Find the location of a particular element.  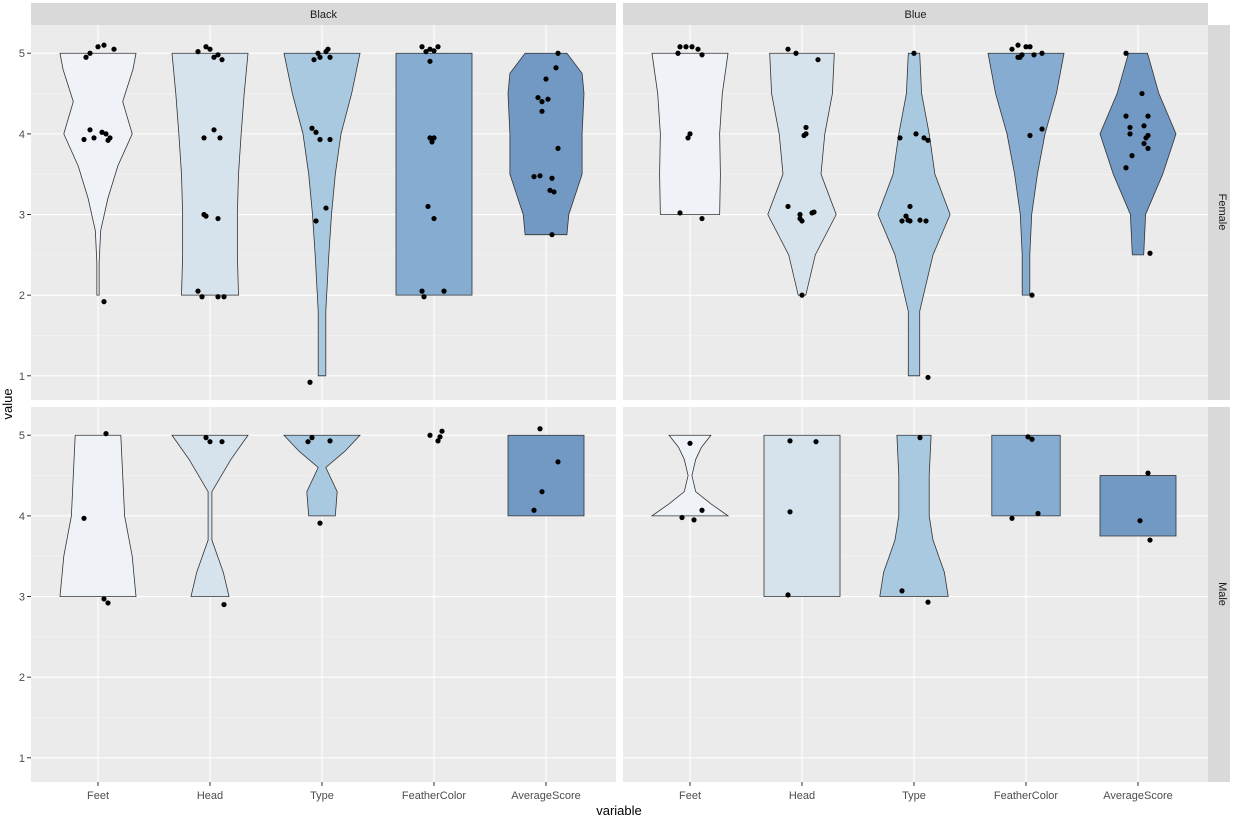

strip-col-black-bg is located at coordinates (323, 14).